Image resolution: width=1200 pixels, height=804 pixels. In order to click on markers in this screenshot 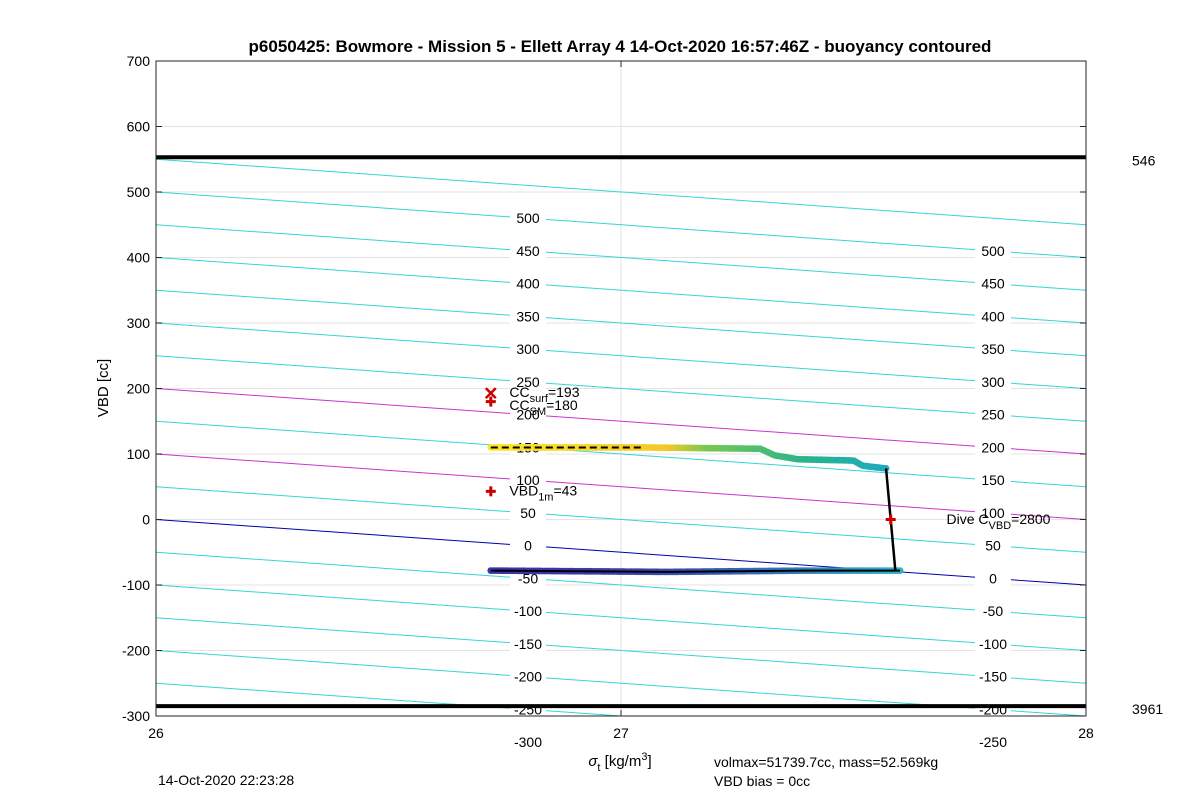, I will do `click(690, 456)`.